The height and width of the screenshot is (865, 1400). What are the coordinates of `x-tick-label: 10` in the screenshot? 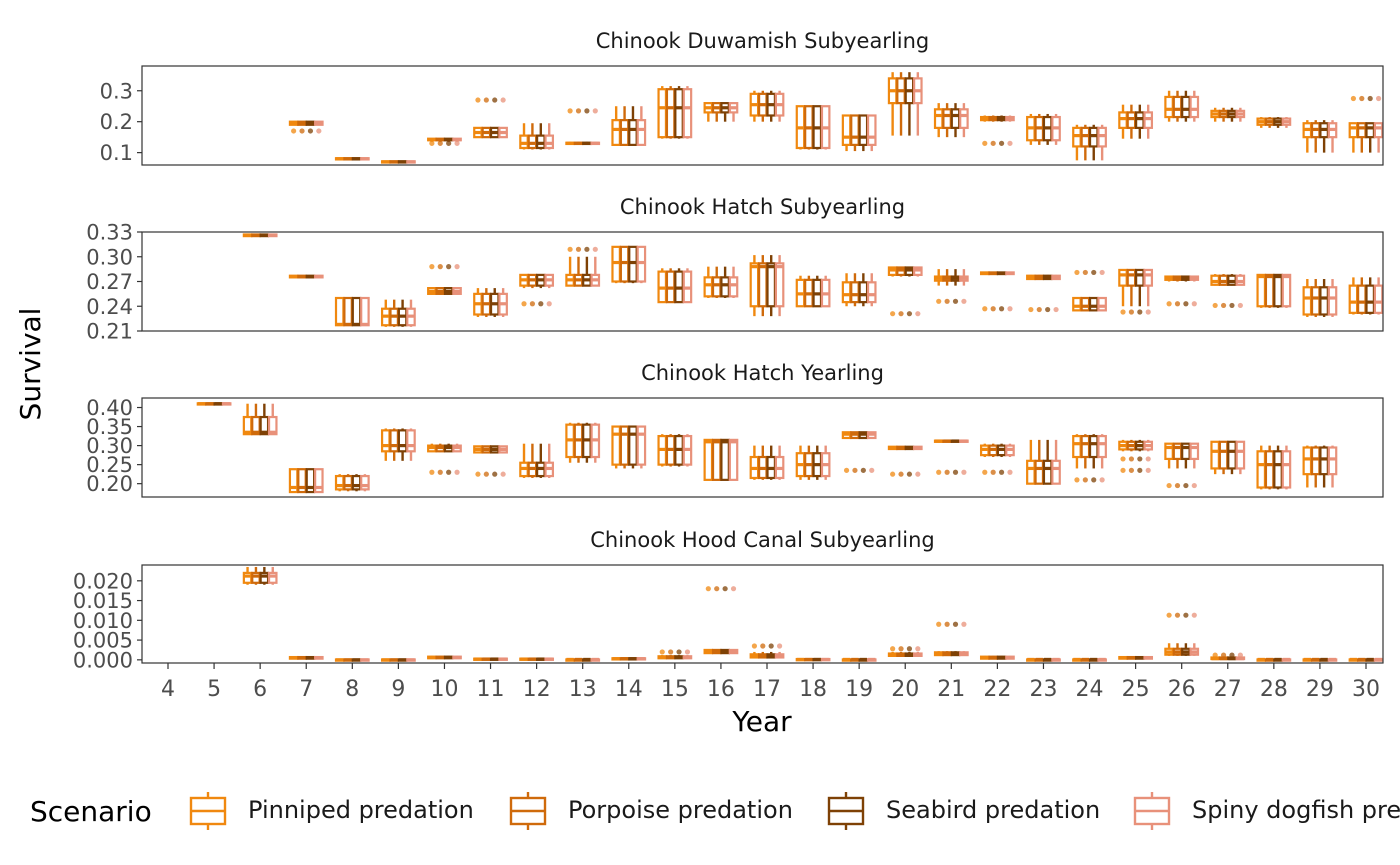 It's located at (444, 689).